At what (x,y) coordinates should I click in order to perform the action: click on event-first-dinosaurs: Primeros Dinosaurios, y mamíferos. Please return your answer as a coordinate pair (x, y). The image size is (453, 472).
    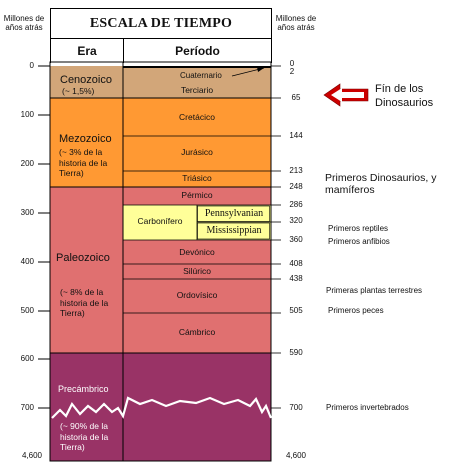
    Looking at the image, I should click on (381, 184).